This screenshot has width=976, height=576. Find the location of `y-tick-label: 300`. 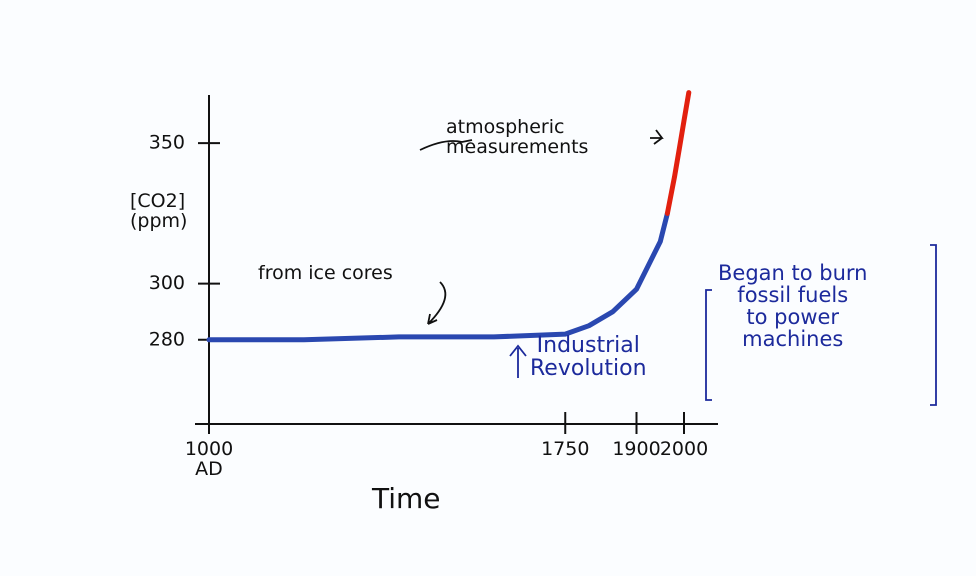

y-tick-label: 300 is located at coordinates (167, 283).